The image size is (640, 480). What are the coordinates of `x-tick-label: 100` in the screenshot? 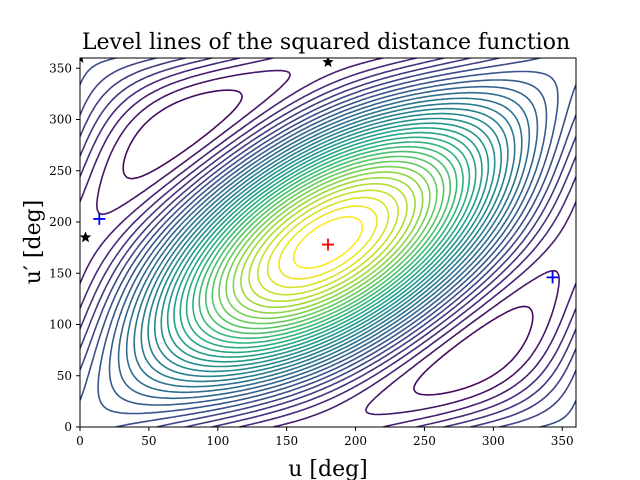 It's located at (217, 441).